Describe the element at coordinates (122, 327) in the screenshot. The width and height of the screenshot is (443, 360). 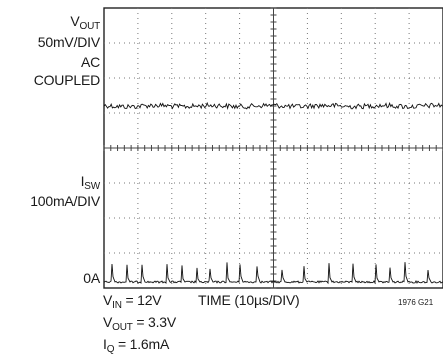
I see `vout2-sub: OUT` at that location.